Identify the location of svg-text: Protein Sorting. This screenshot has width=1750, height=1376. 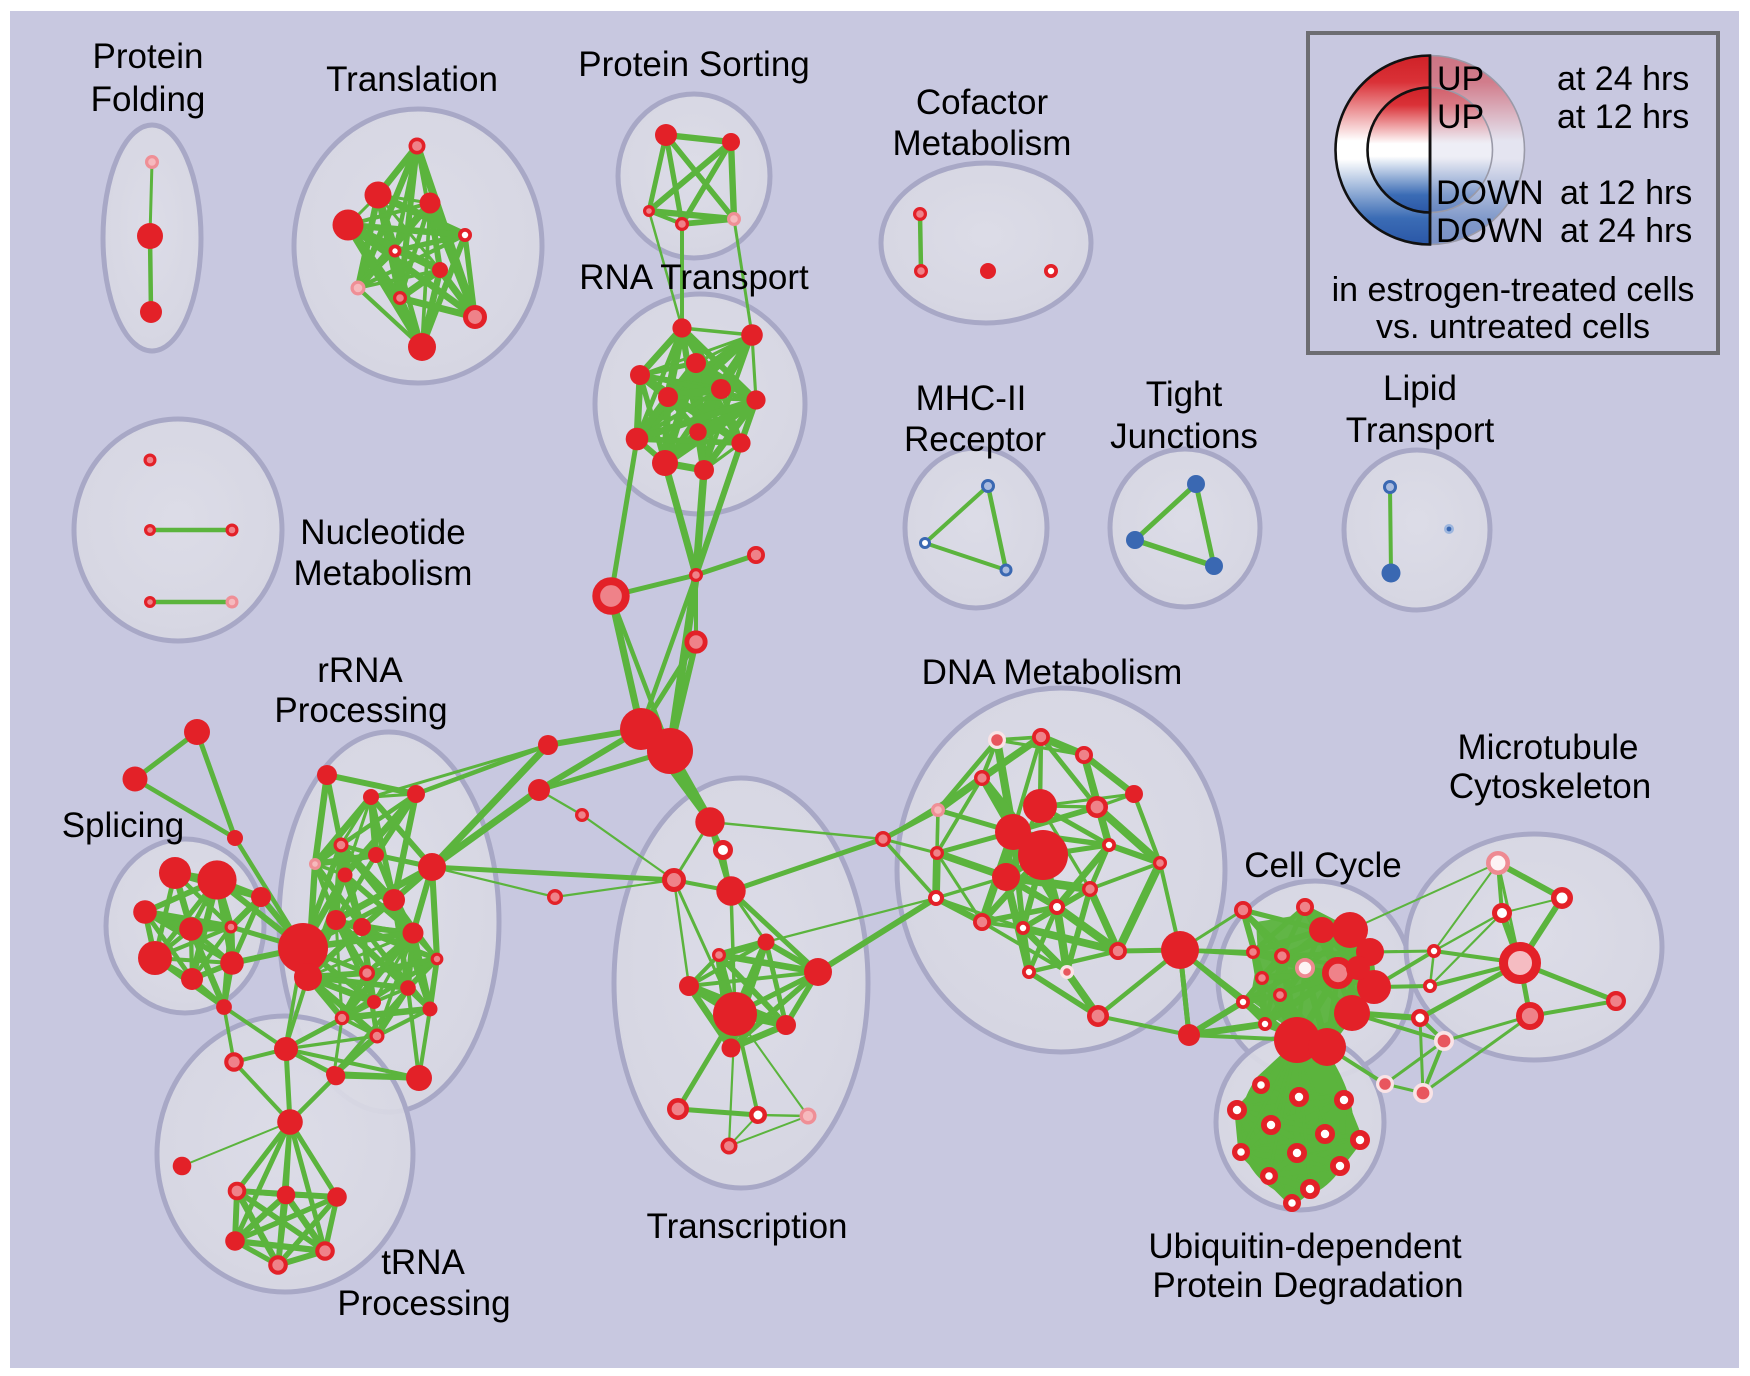
(694, 64).